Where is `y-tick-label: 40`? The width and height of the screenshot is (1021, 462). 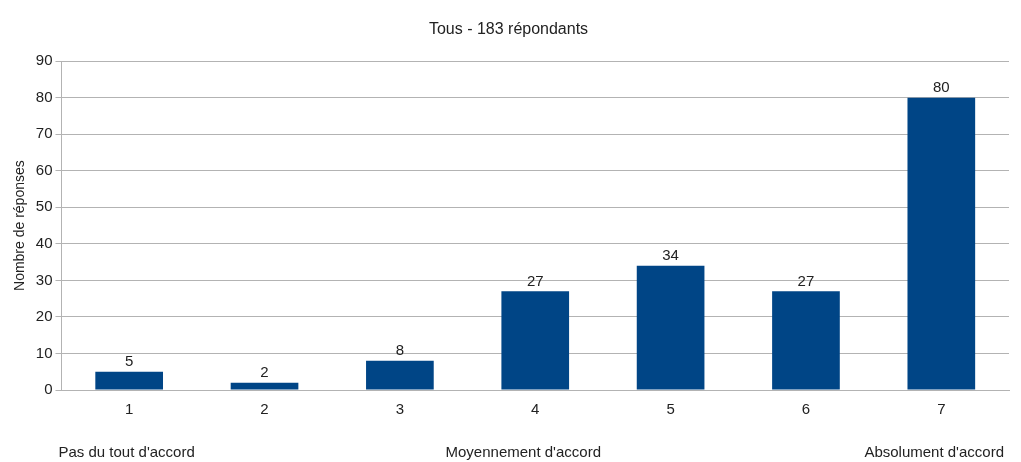
y-tick-label: 40 is located at coordinates (44, 243).